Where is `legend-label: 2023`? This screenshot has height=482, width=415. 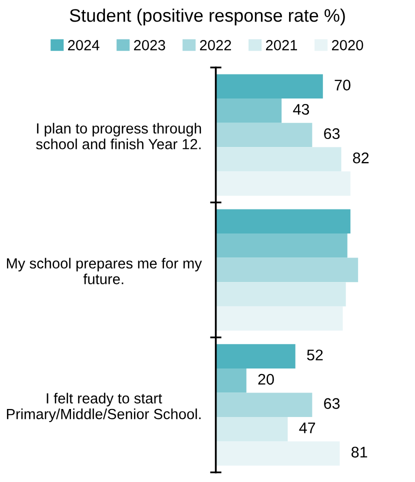 legend-label: 2023 is located at coordinates (150, 45).